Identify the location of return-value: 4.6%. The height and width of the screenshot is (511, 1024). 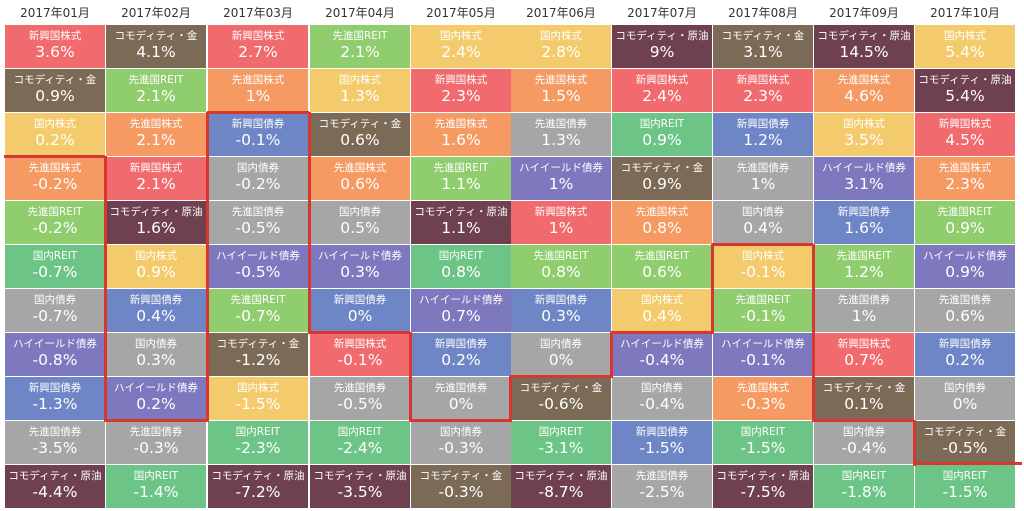
(864, 96).